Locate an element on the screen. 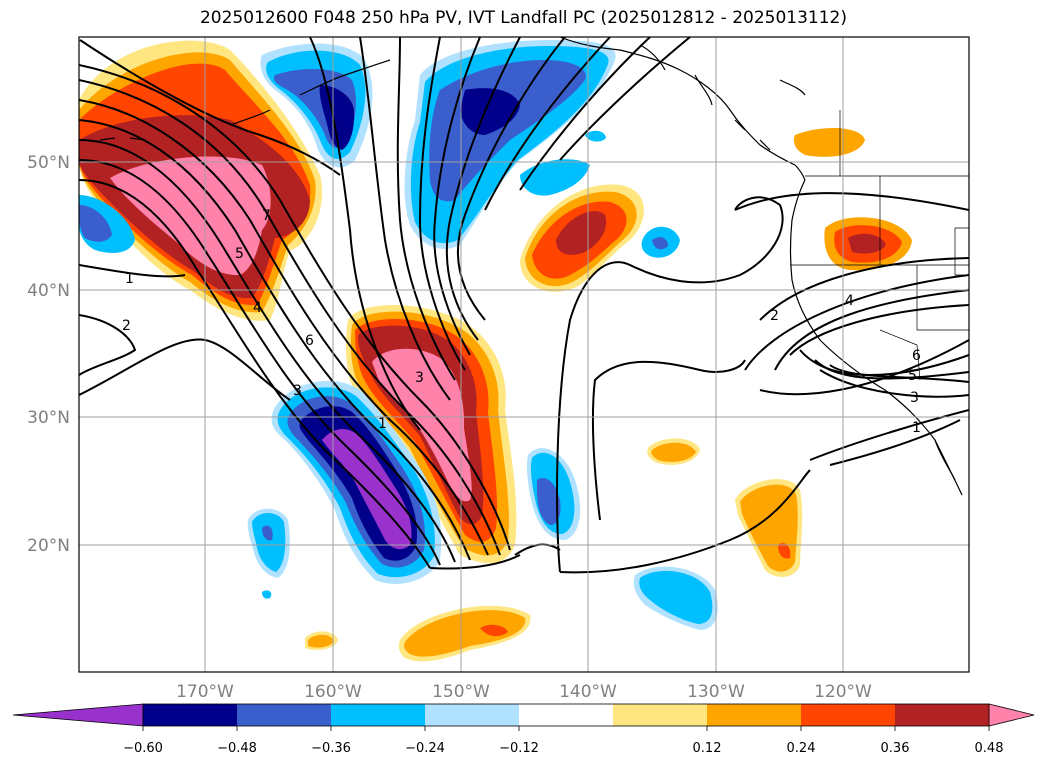 The image size is (1047, 765). colorbar is located at coordinates (523, 715).